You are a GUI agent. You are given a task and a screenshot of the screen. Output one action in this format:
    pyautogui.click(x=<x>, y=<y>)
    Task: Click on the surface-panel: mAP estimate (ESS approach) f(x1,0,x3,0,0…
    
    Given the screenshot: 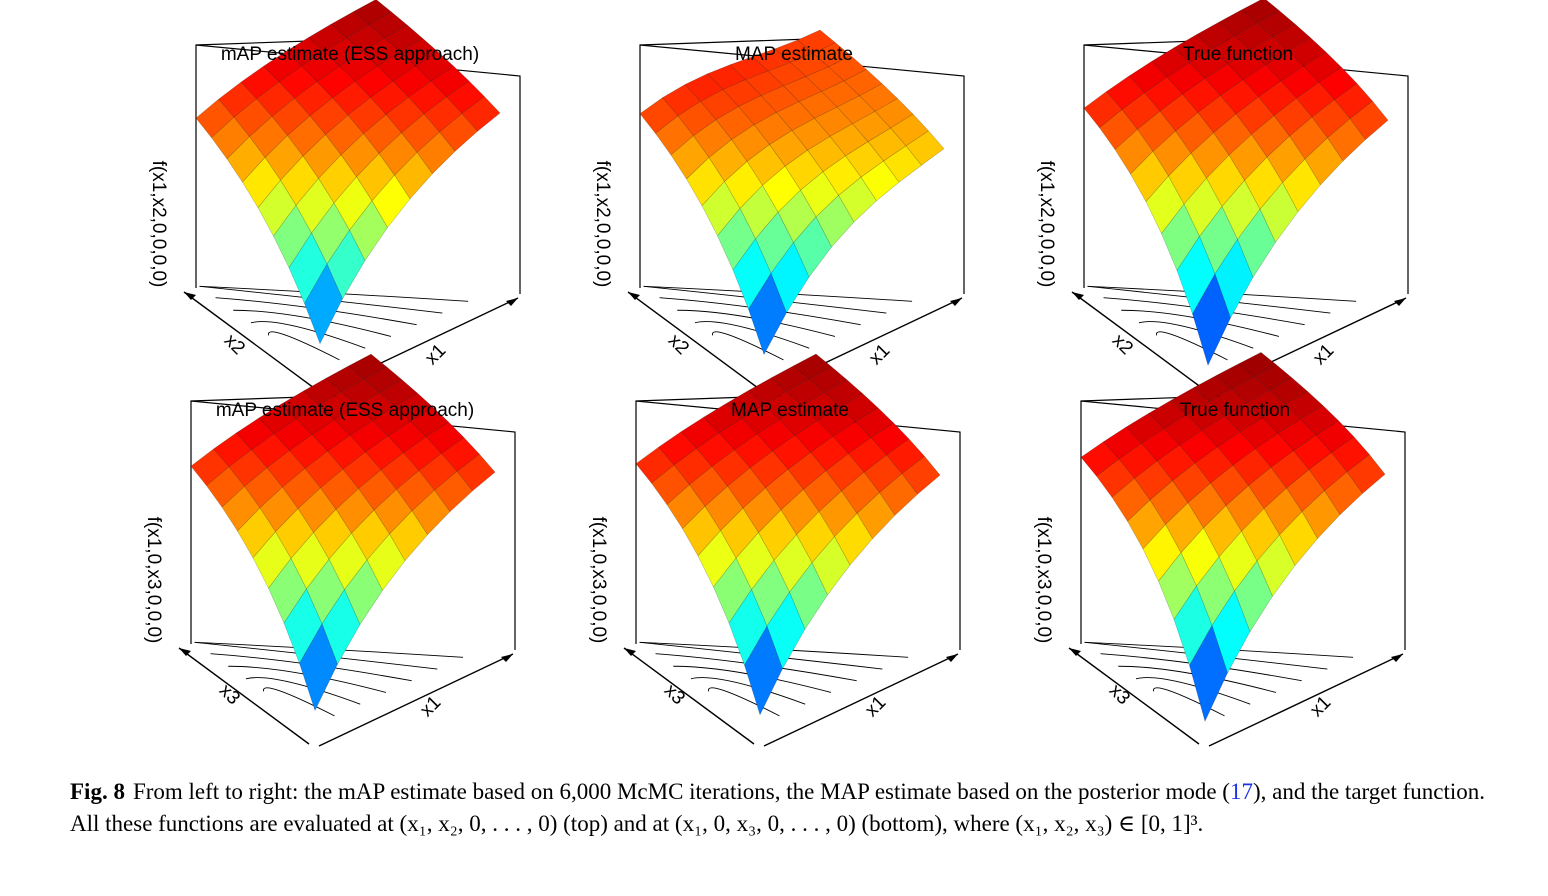 What is the action you would take?
    pyautogui.click(x=345, y=554)
    